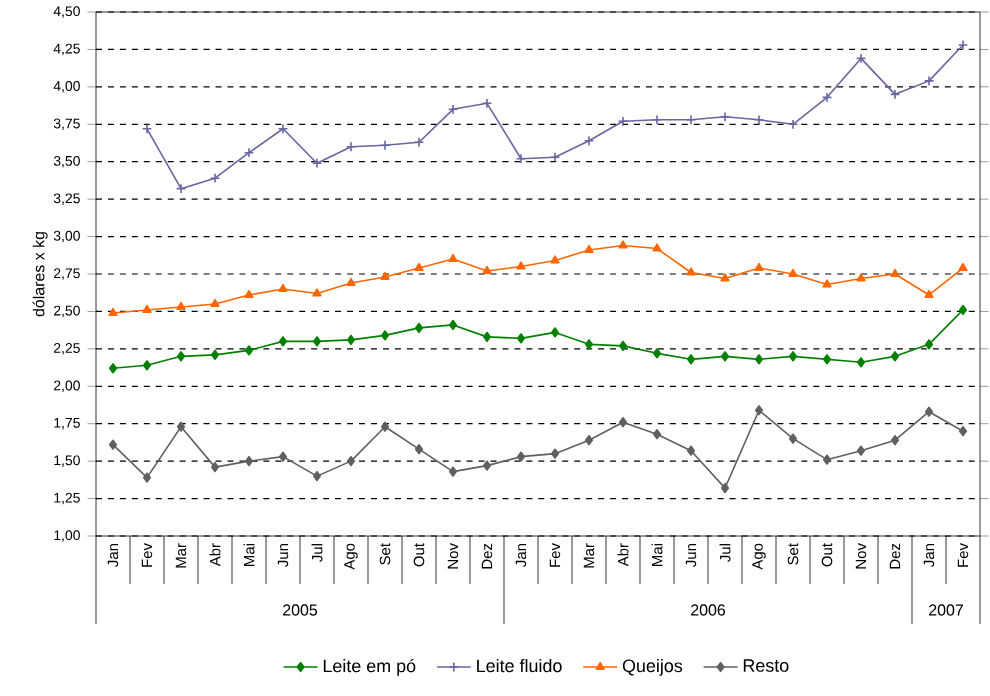  Describe the element at coordinates (369, 667) in the screenshot. I see `legend-label: Leite em pó` at that location.